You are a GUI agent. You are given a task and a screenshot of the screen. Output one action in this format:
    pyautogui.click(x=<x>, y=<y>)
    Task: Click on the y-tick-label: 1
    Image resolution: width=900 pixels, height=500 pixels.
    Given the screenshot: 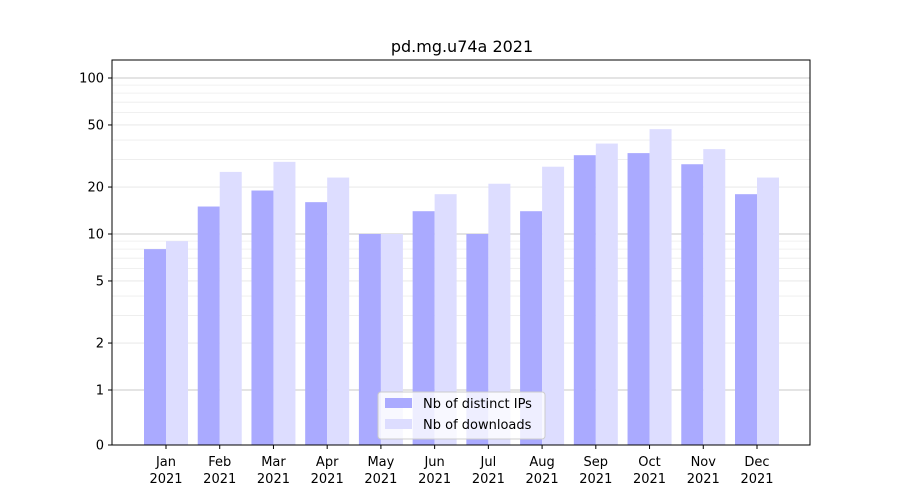 What is the action you would take?
    pyautogui.click(x=100, y=391)
    